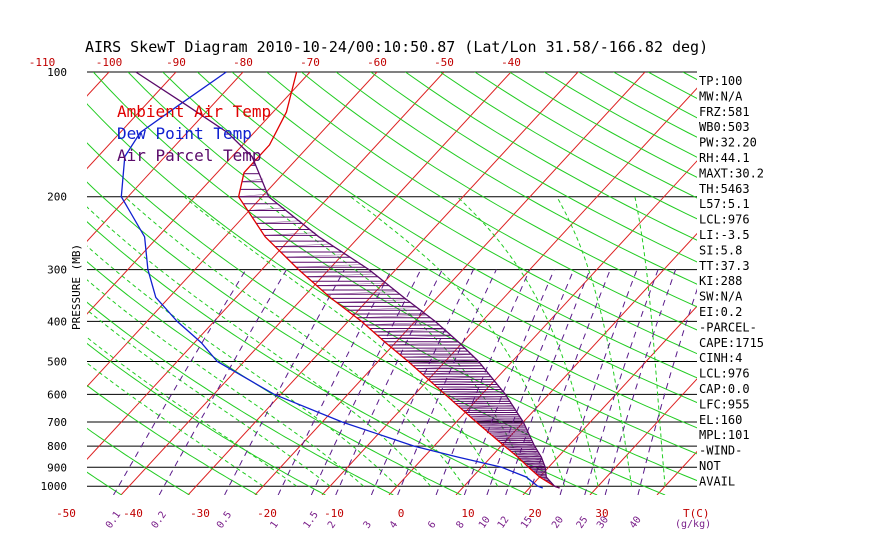 The height and width of the screenshot is (560, 870). What do you see at coordinates (724, 204) in the screenshot?
I see `stat-line: L57:5.1` at bounding box center [724, 204].